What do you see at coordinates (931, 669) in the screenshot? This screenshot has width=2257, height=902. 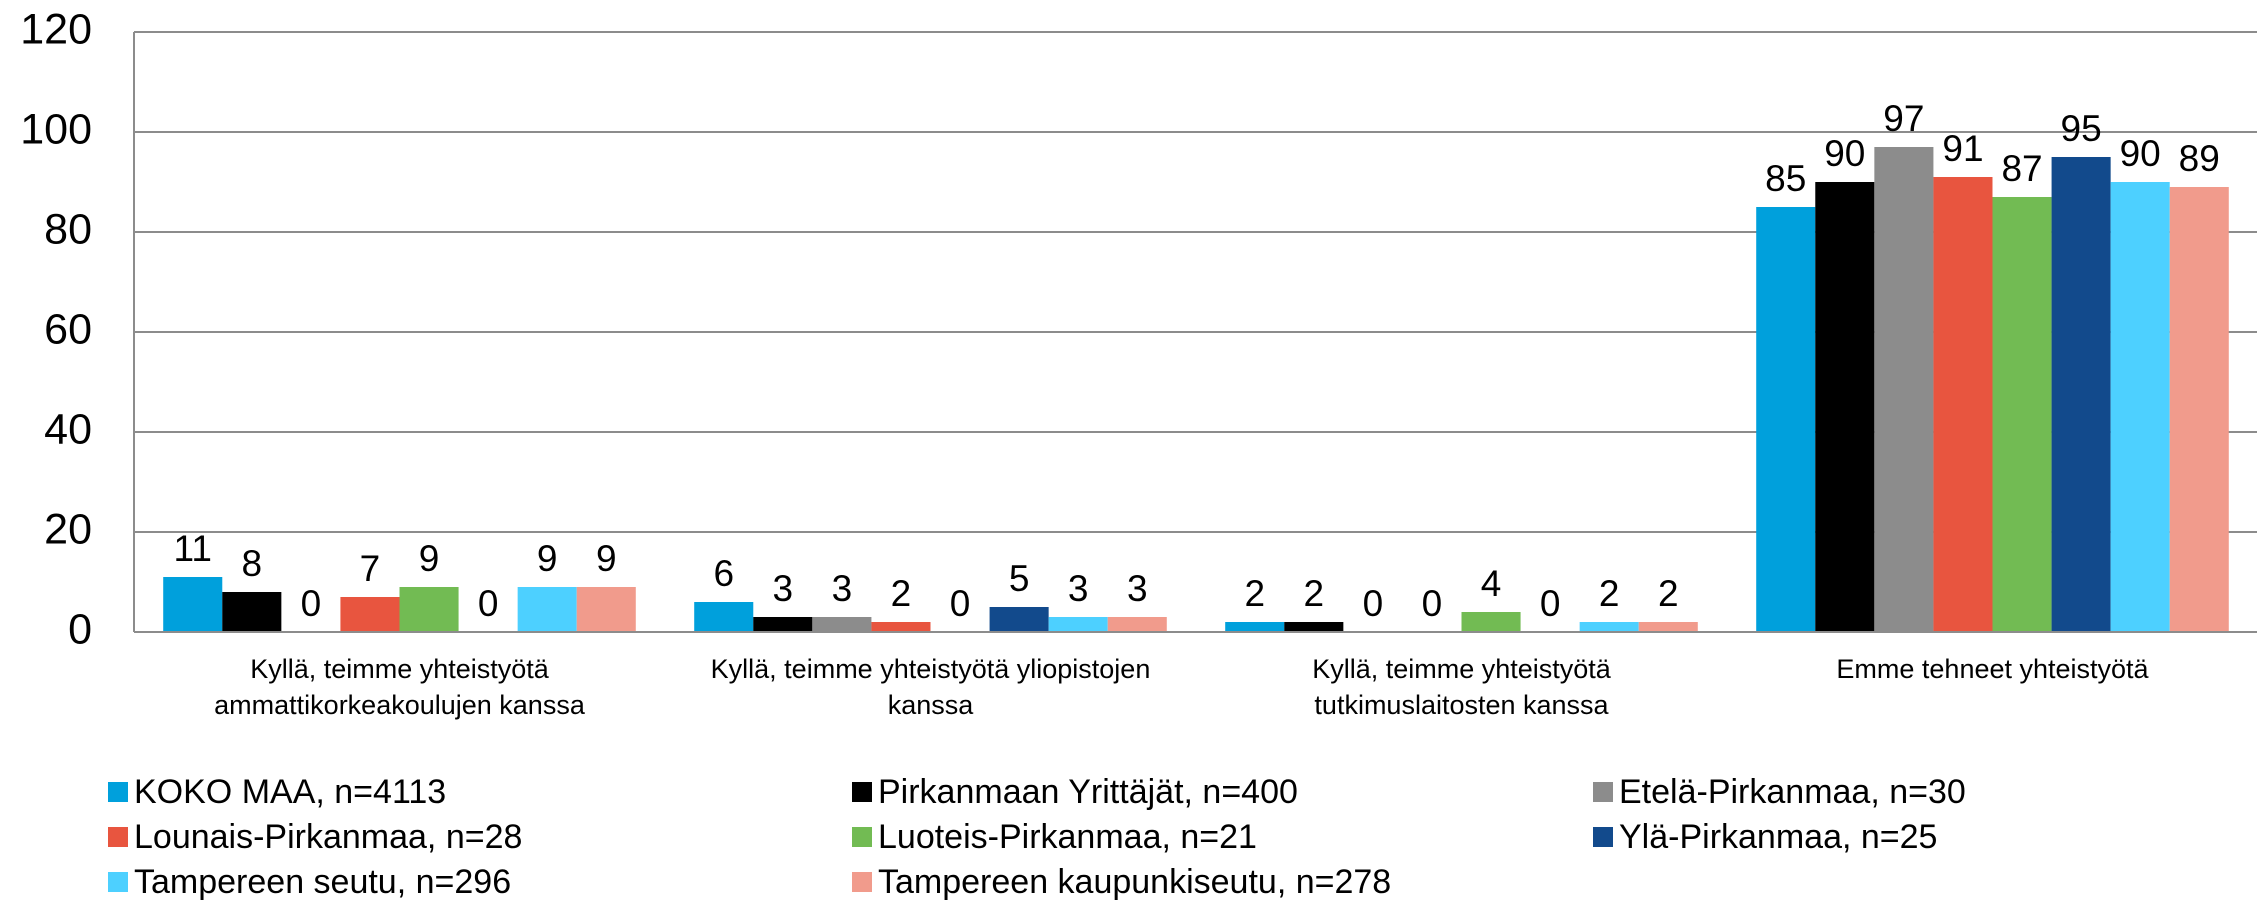 I see `x-tick-label: Kyllä, teimme yhteistyötä yliopistojen` at bounding box center [931, 669].